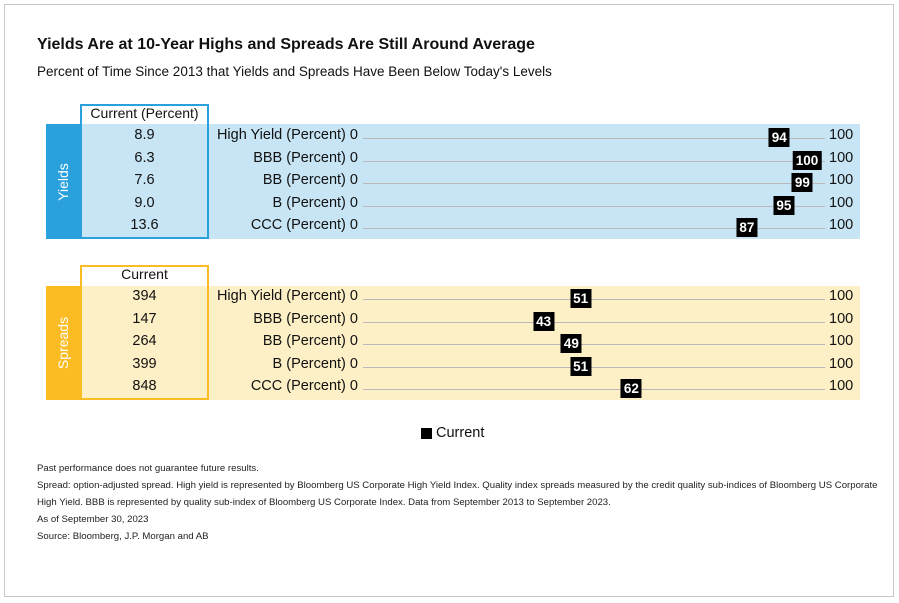 This screenshot has height=603, width=899. I want to click on spreads-row-label: BB (Percent) 0, so click(279, 341).